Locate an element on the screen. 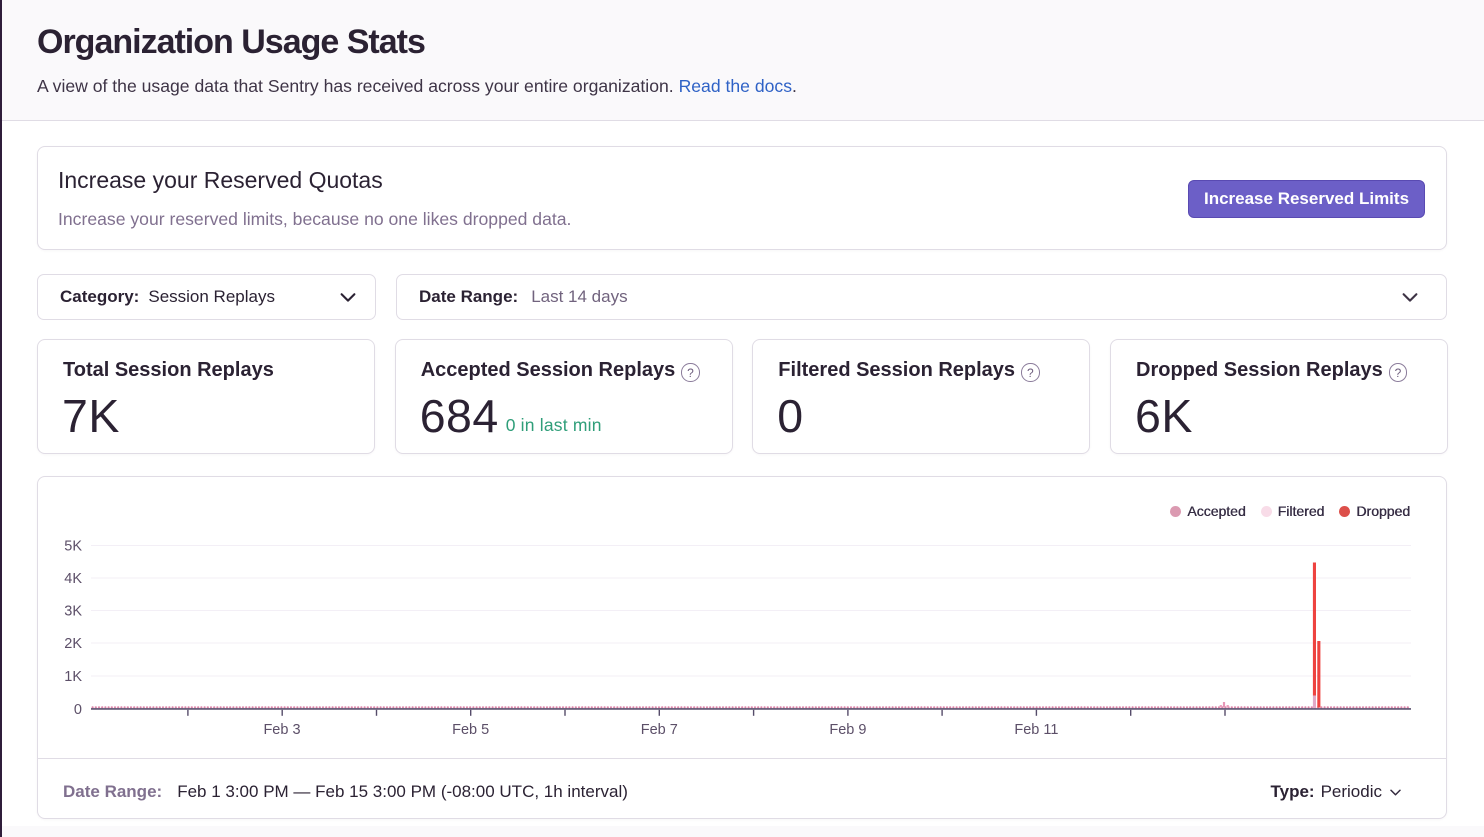 The width and height of the screenshot is (1484, 837). svg-text: Feb 3 is located at coordinates (281, 730).